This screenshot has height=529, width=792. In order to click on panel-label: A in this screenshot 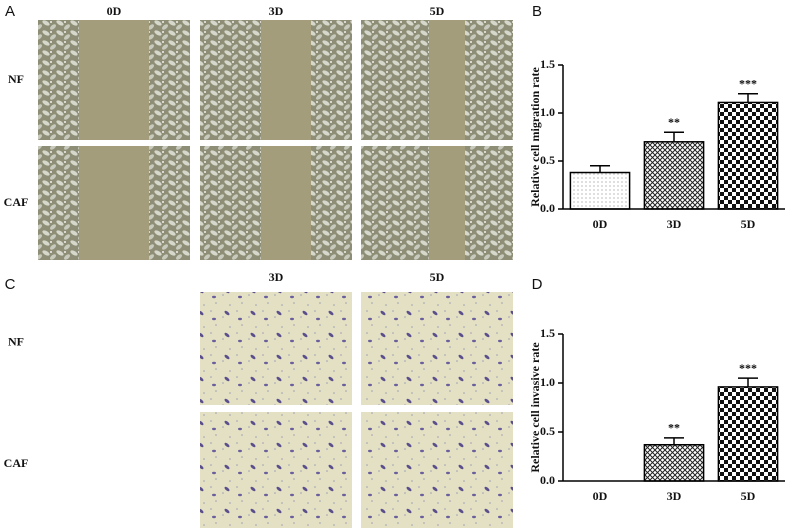, I will do `click(10, 11)`.